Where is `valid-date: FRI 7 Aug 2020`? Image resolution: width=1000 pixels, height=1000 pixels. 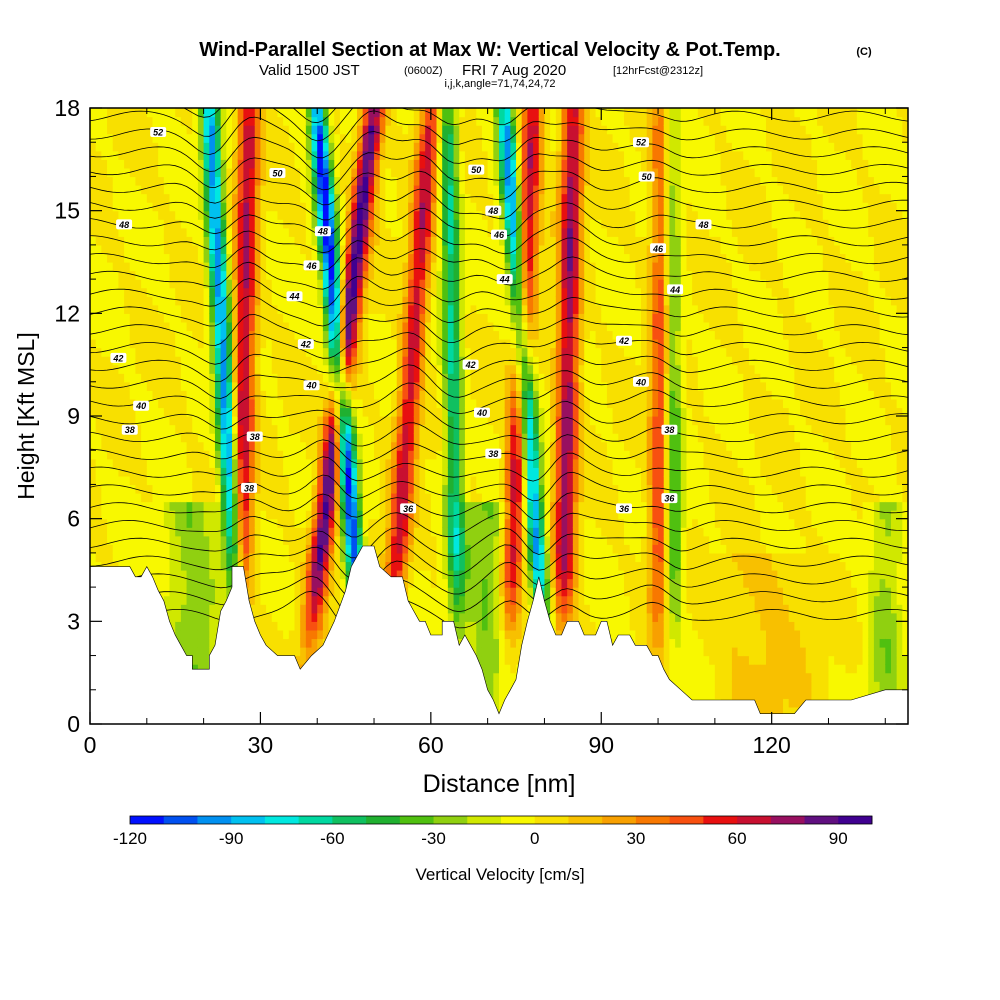 valid-date: FRI 7 Aug 2020 is located at coordinates (514, 70).